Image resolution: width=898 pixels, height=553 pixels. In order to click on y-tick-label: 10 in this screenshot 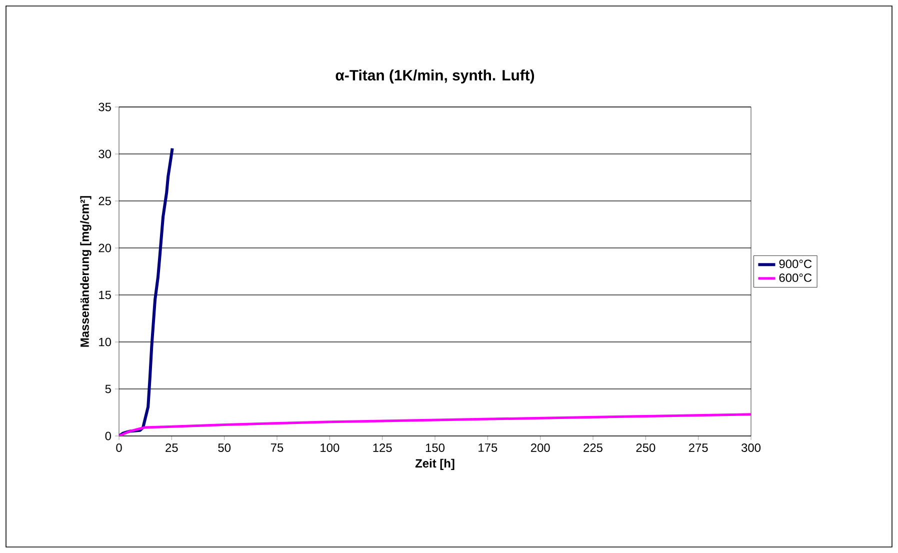, I will do `click(105, 342)`.